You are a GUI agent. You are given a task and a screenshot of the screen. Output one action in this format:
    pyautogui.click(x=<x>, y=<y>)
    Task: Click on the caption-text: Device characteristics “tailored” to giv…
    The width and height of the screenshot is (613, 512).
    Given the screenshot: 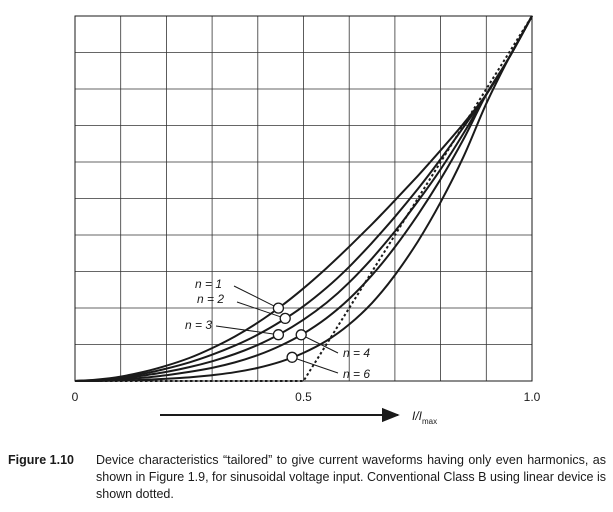 What is the action you would take?
    pyautogui.click(x=351, y=477)
    